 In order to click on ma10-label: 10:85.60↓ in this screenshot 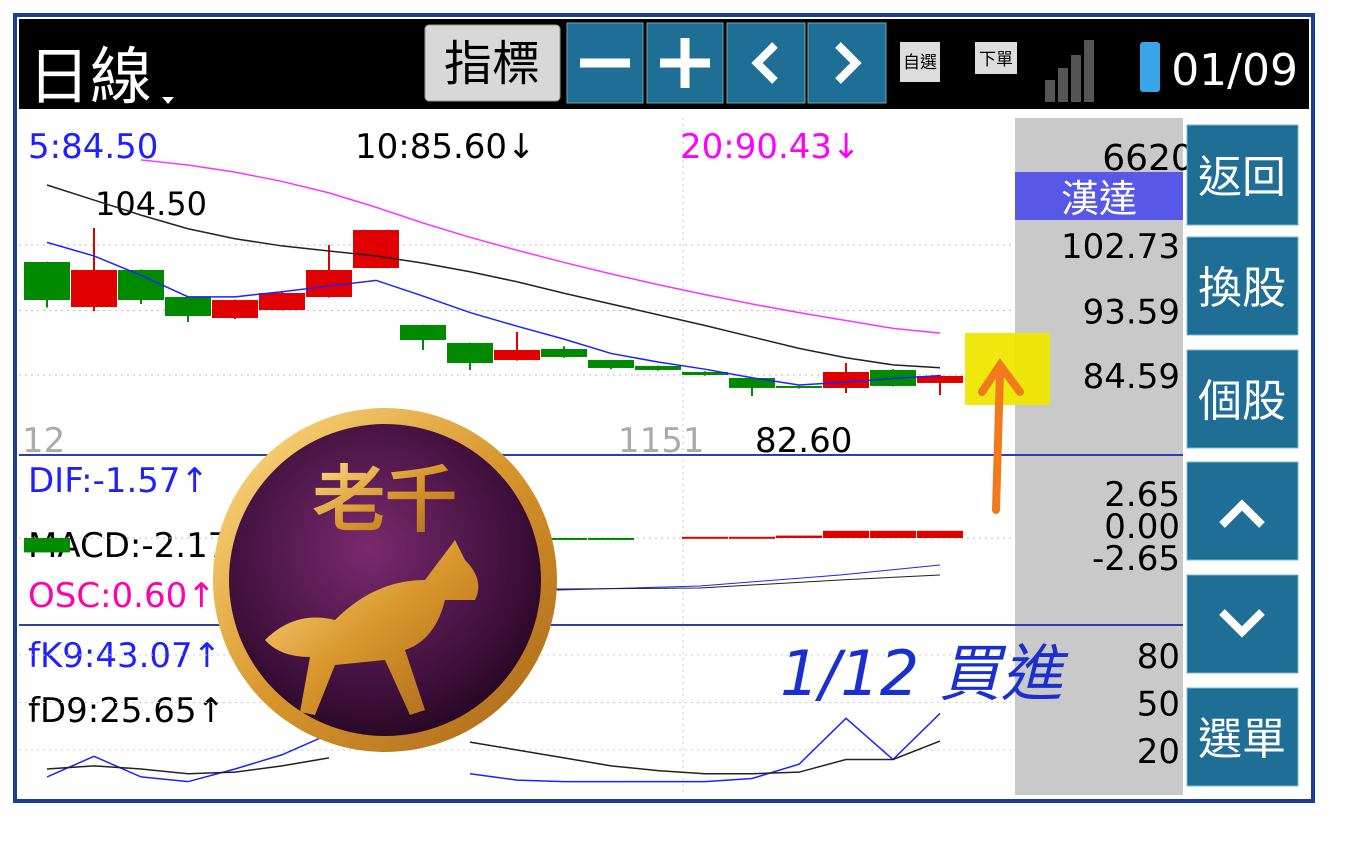, I will do `click(445, 147)`.